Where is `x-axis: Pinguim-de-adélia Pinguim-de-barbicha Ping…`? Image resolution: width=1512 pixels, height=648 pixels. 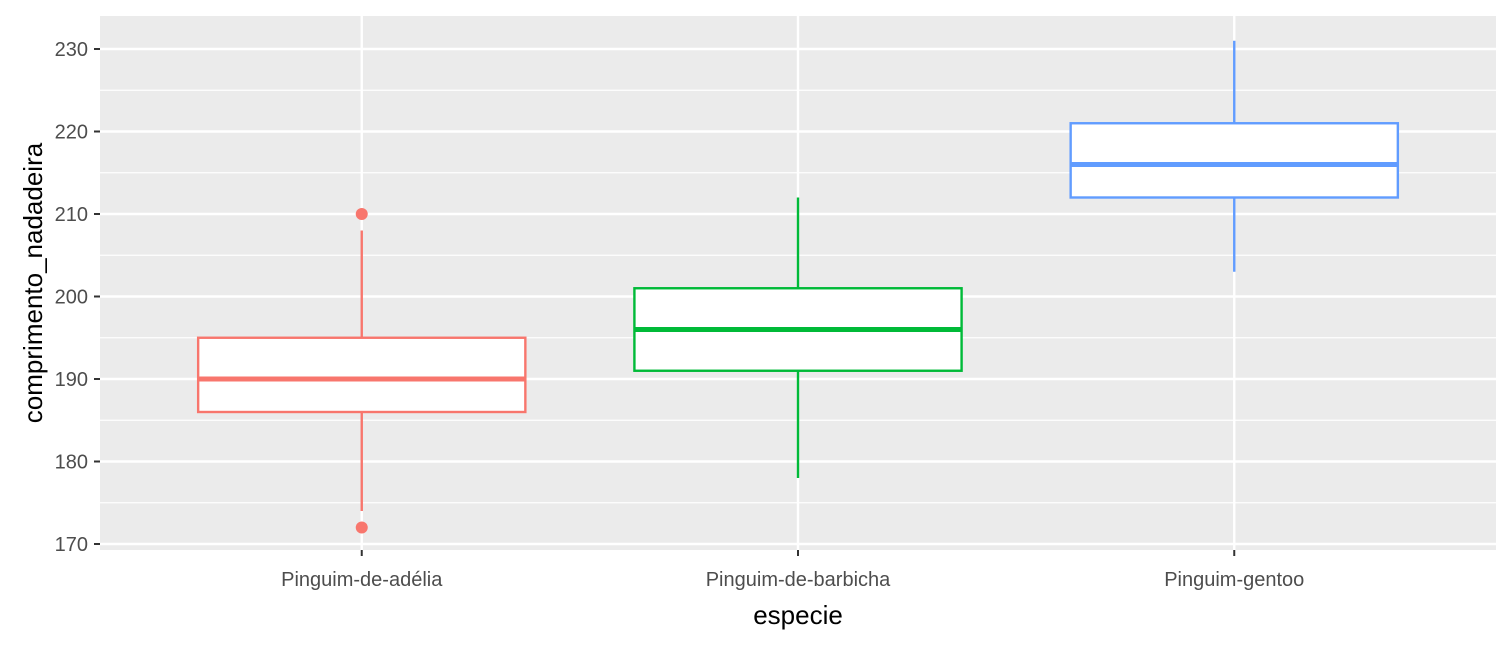 x-axis: Pinguim-de-adélia Pinguim-de-barbicha Ping… is located at coordinates (792, 570).